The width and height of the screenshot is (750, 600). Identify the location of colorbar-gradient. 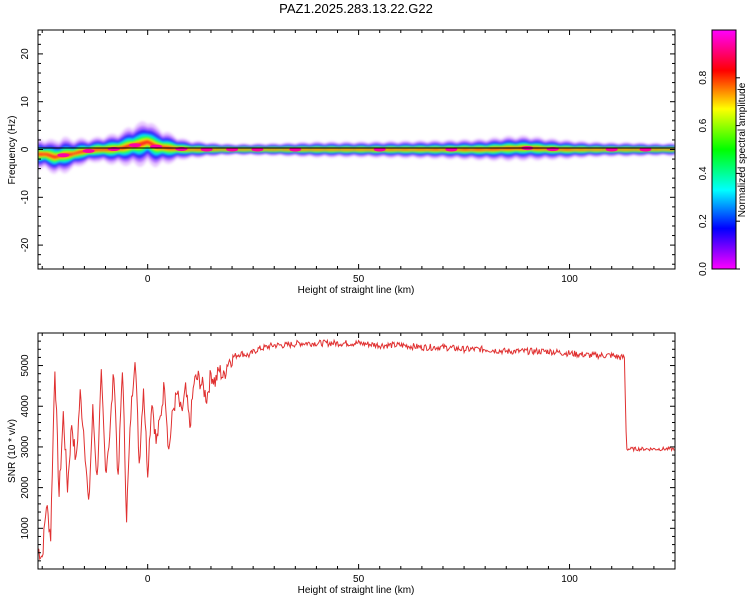
(724, 149).